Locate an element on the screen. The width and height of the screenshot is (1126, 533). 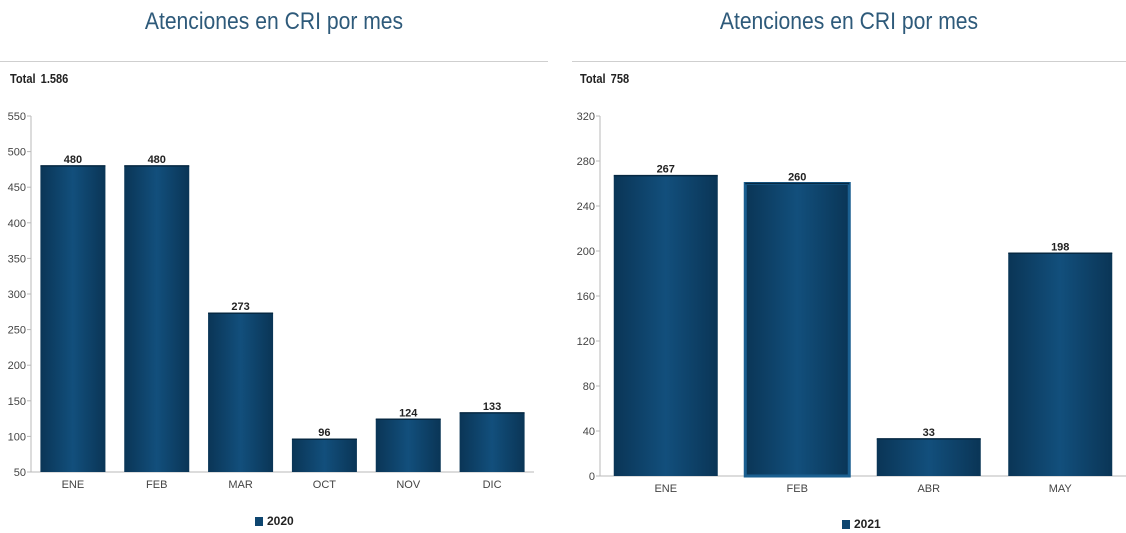
data-label-ene: 480 is located at coordinates (73, 160).